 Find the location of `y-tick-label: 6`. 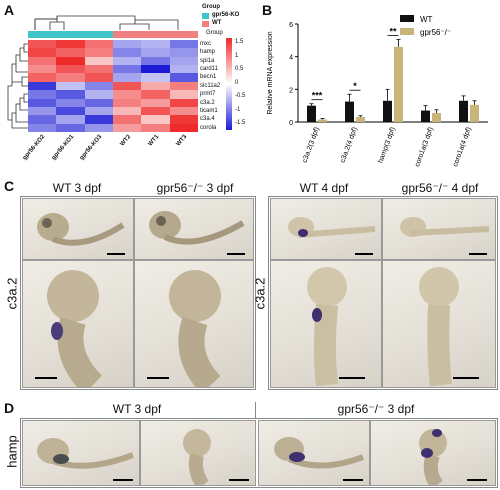

y-tick-label: 6 is located at coordinates (291, 25).